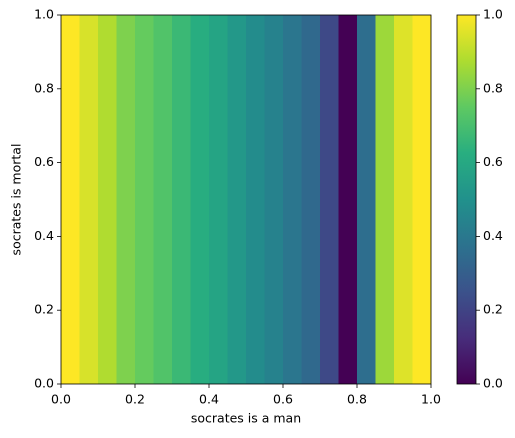 This screenshot has height=438, width=515. Describe the element at coordinates (493, 87) in the screenshot. I see `colorbar-tick-label: 0.8` at that location.